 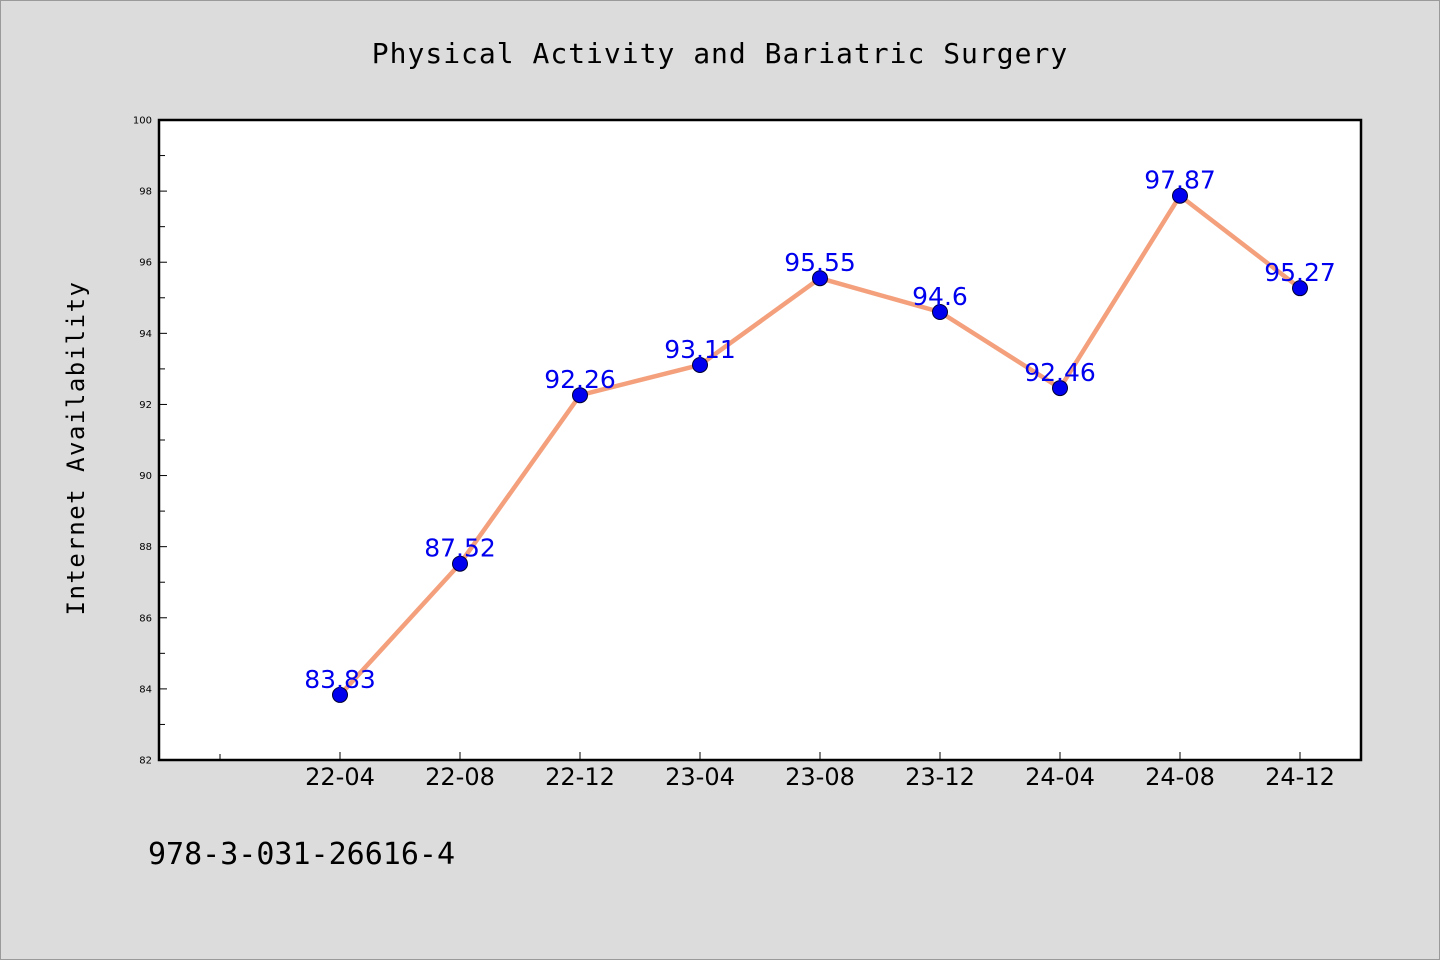 What do you see at coordinates (1180, 777) in the screenshot?
I see `x-tick-label: 24-08` at bounding box center [1180, 777].